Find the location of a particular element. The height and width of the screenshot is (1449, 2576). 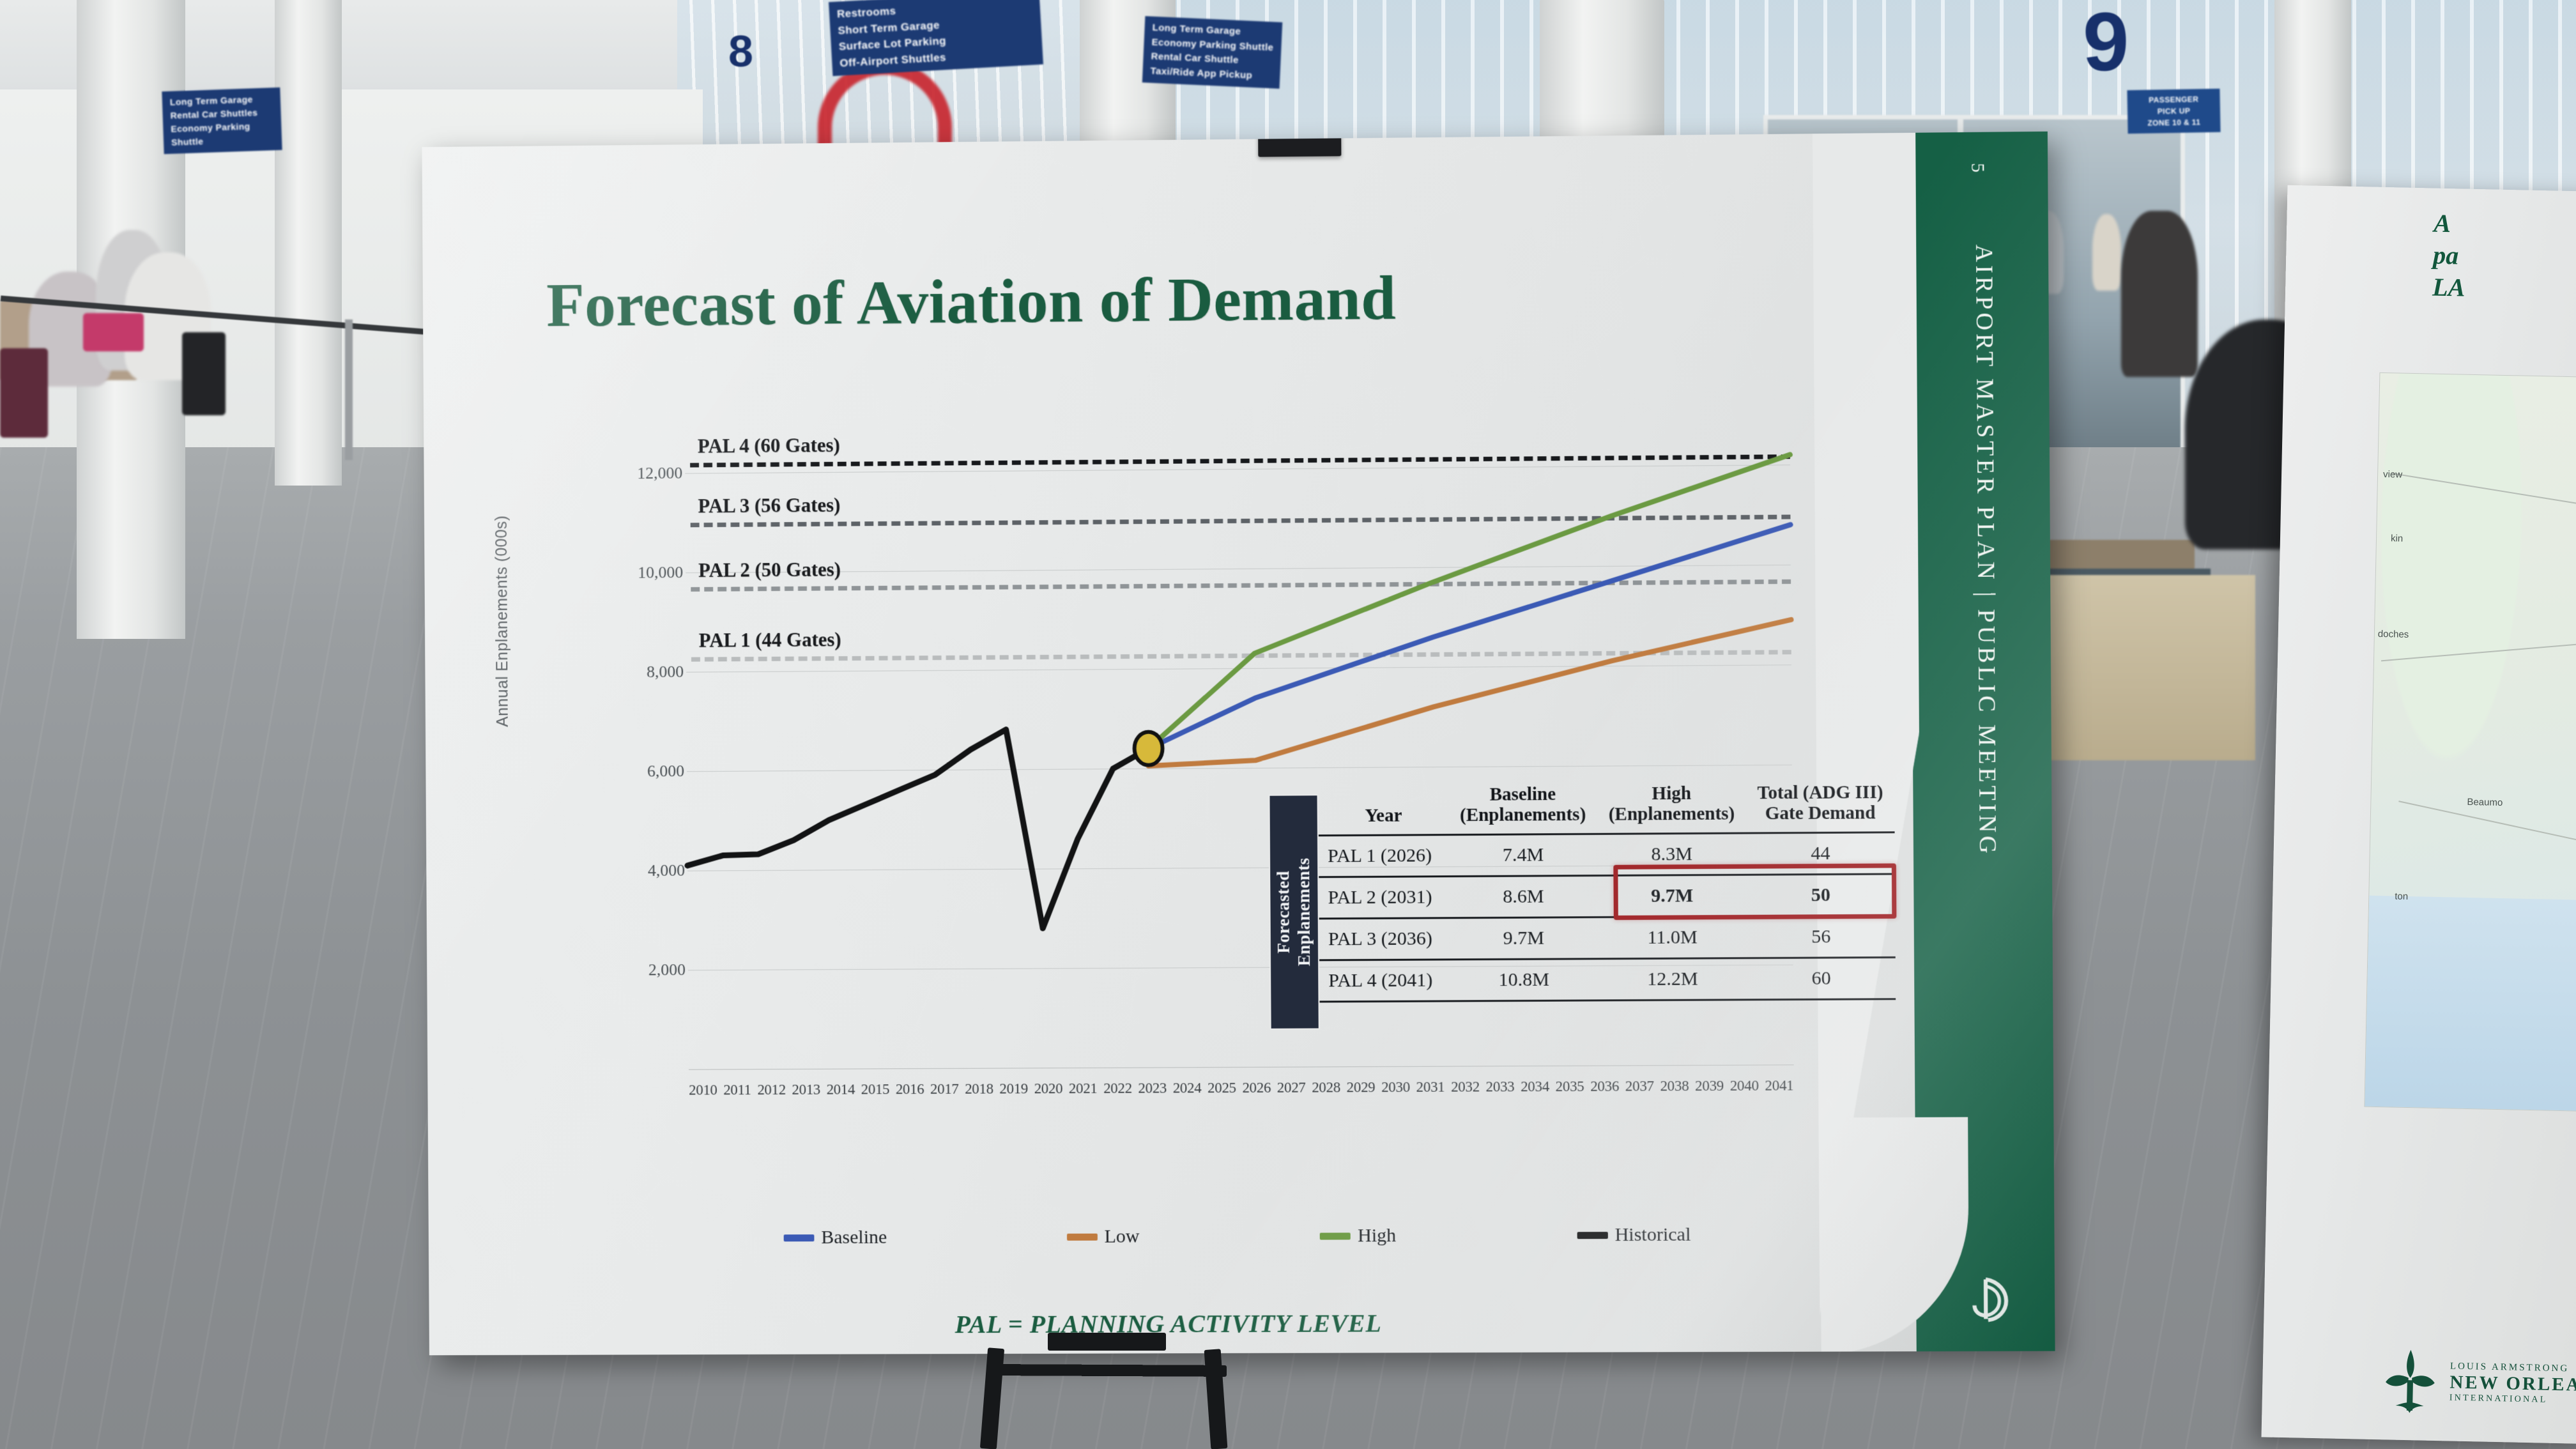

x-axis-tick-label: 2037 is located at coordinates (1639, 1086).